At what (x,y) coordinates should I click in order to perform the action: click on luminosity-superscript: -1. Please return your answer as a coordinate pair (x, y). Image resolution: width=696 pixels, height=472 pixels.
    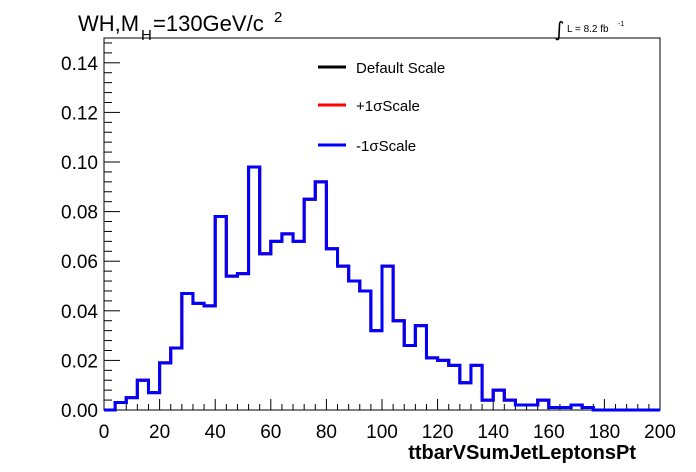
    Looking at the image, I should click on (621, 24).